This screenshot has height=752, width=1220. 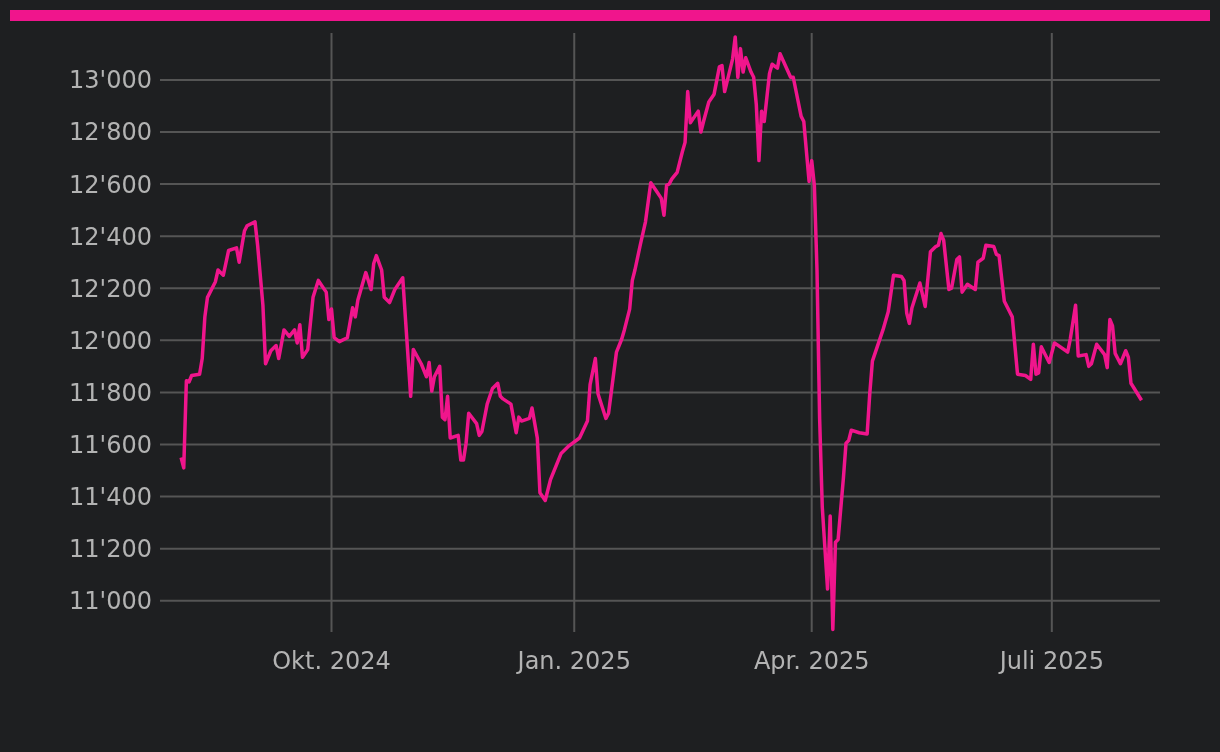 What do you see at coordinates (110, 445) in the screenshot?
I see `y-tick-label: 11'600` at bounding box center [110, 445].